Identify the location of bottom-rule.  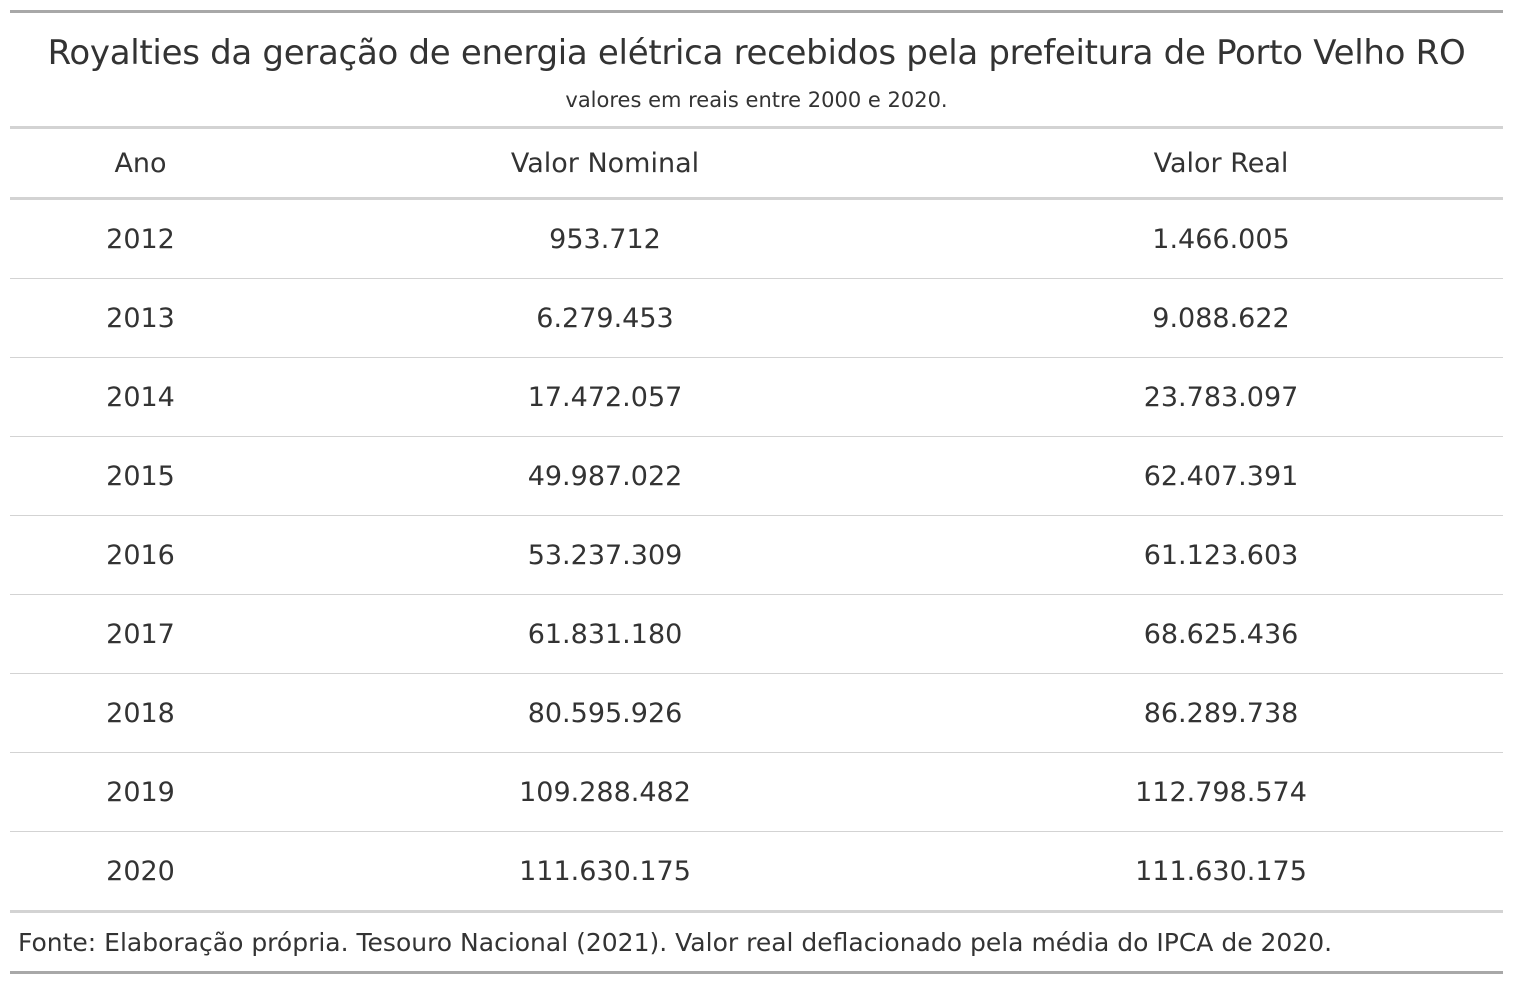
(756, 972).